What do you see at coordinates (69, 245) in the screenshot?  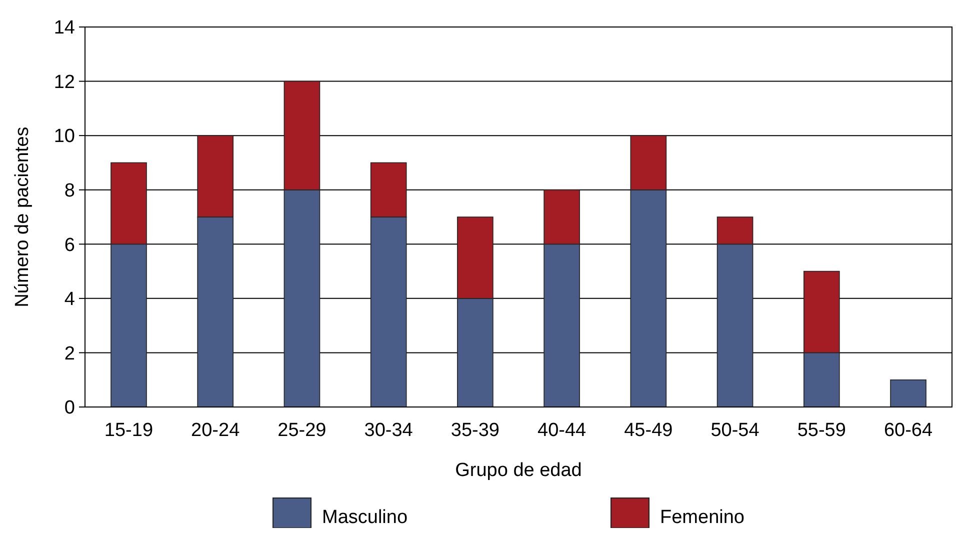 I see `y-tick-label: 6` at bounding box center [69, 245].